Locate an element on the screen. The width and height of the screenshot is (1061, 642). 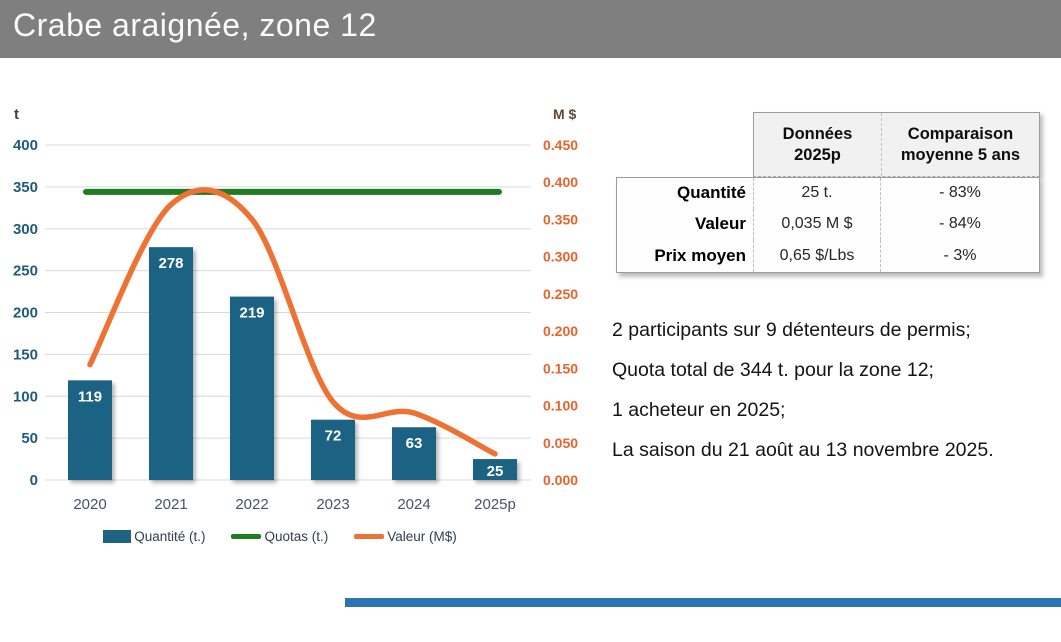
chart-legend: Quantité (t.) Quotas (t.) Valeur (M$) is located at coordinates (280, 536).